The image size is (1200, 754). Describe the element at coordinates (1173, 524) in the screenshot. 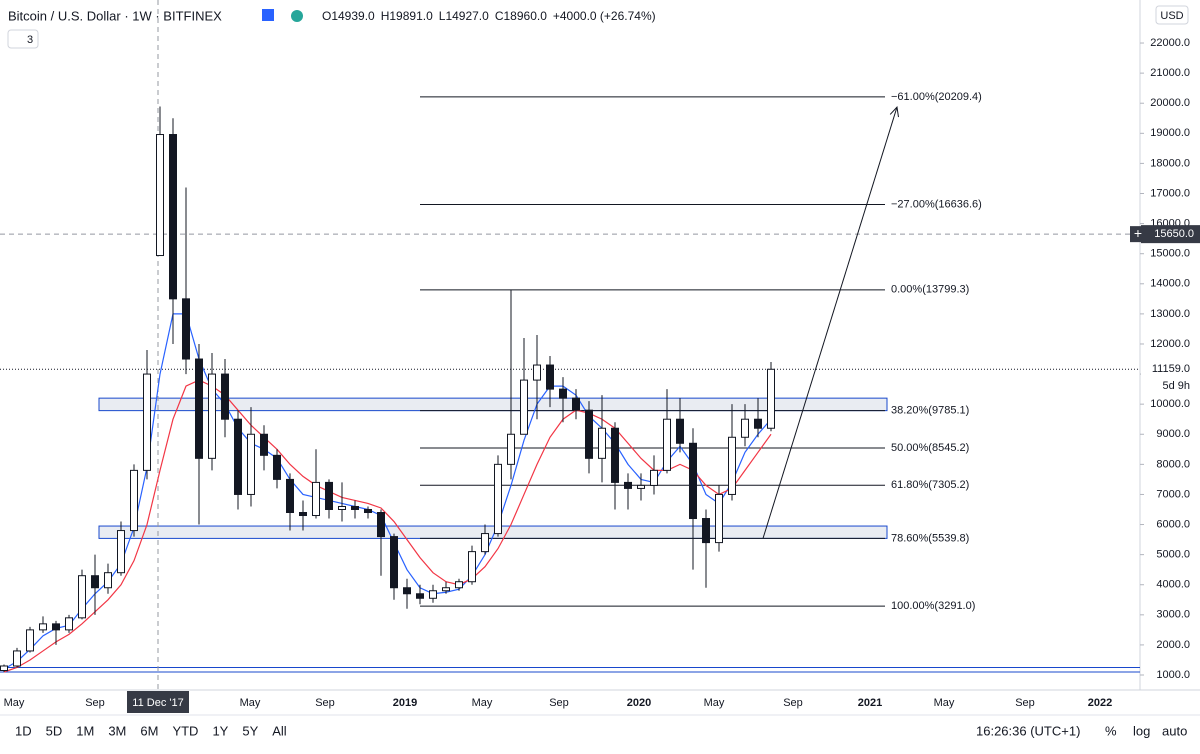

I see `y-tick-label: 6000.0` at that location.